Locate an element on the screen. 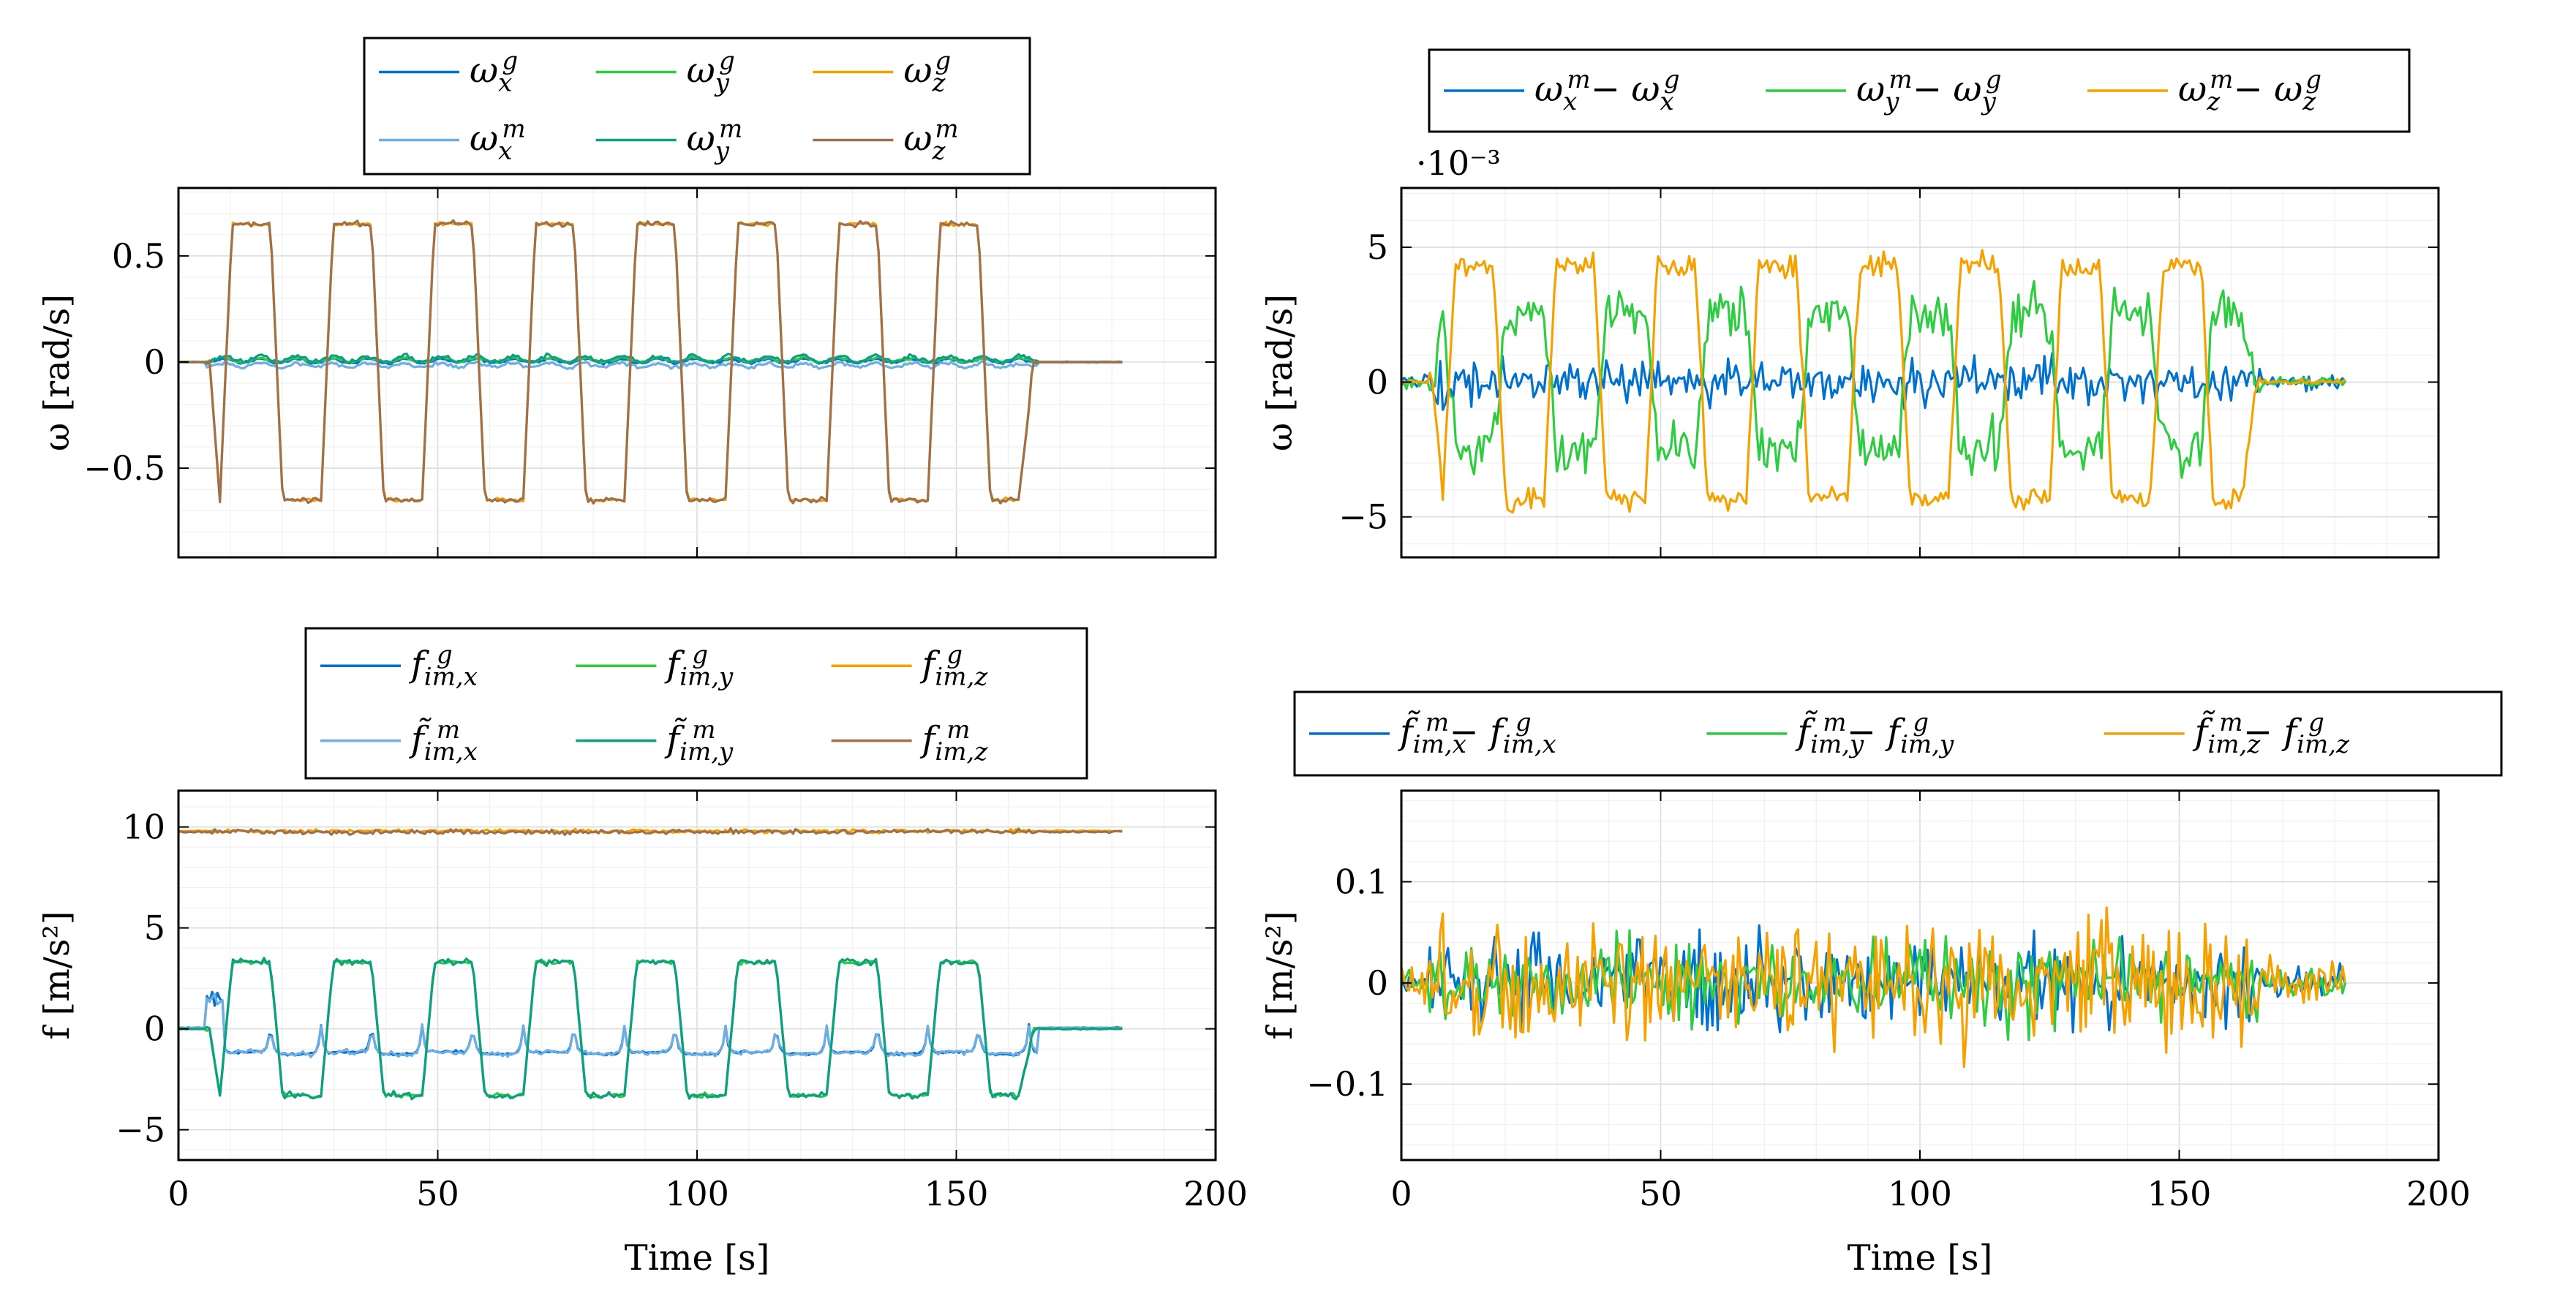 Image resolution: width=2576 pixels, height=1299 pixels. y-tick-label: 0.1 is located at coordinates (1361, 882).